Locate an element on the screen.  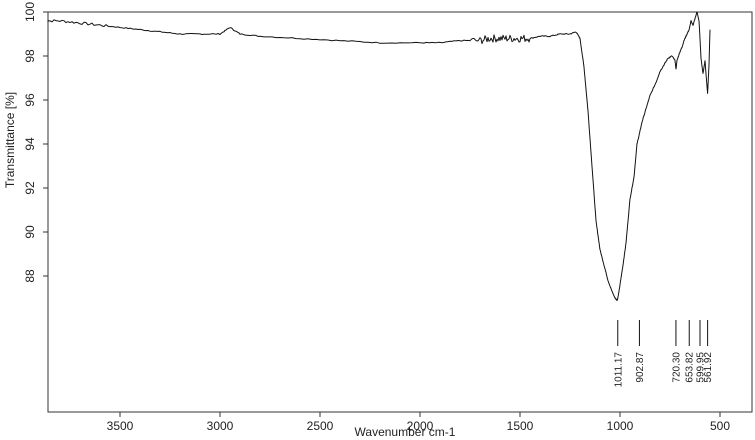
y-tick-label: 100 is located at coordinates (30, 12).